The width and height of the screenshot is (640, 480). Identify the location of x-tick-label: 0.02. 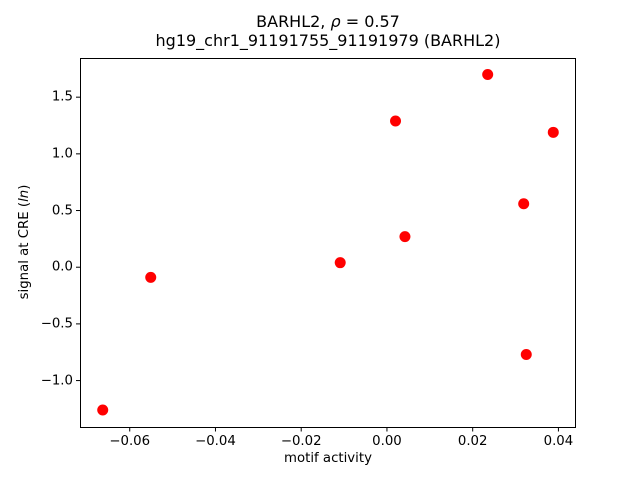
(472, 441).